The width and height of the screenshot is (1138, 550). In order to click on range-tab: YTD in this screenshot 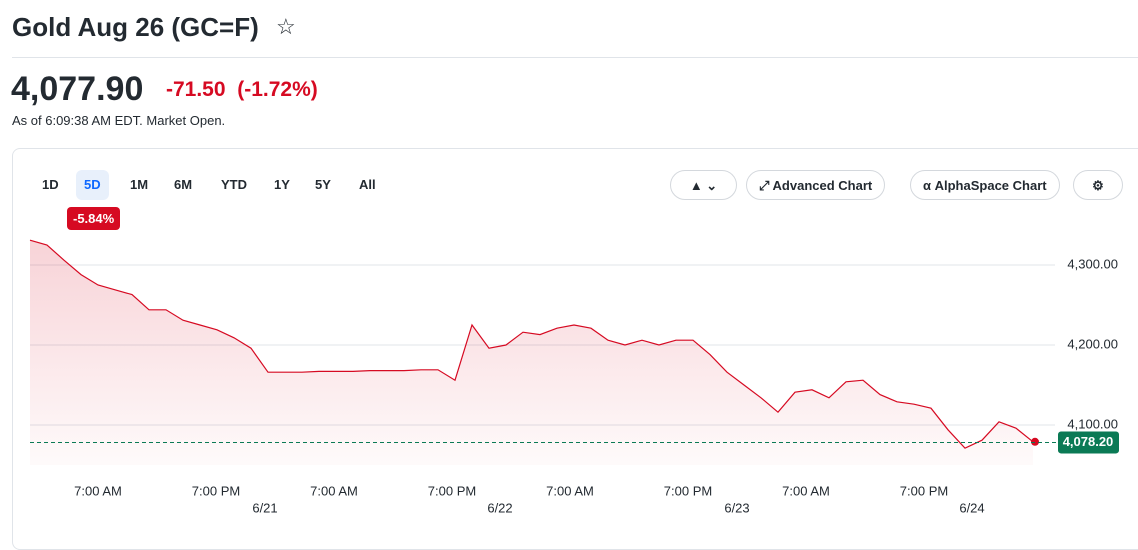, I will do `click(234, 184)`.